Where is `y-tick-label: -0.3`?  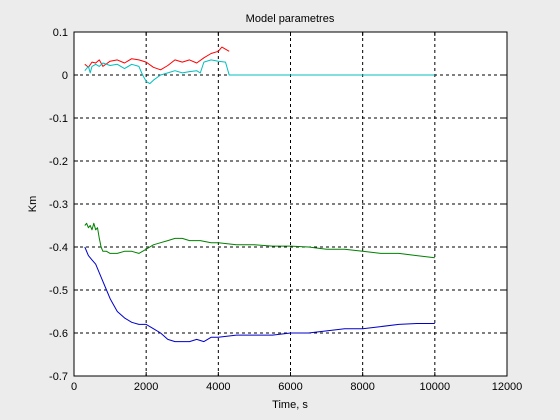
y-tick-label: -0.3 is located at coordinates (58, 205).